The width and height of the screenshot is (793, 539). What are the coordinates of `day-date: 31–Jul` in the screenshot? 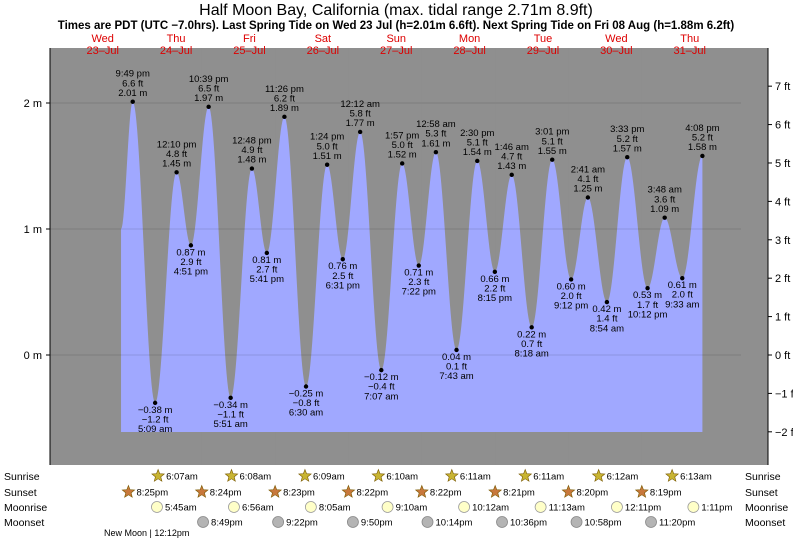 It's located at (690, 51).